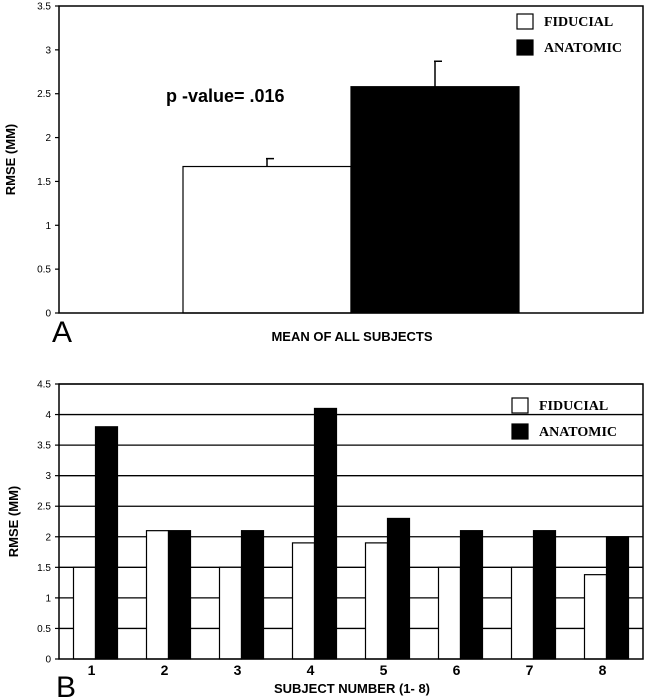 The width and height of the screenshot is (650, 699). What do you see at coordinates (352, 688) in the screenshot?
I see `x-axis-label: SUBJECT NUMBER (1- 8)` at bounding box center [352, 688].